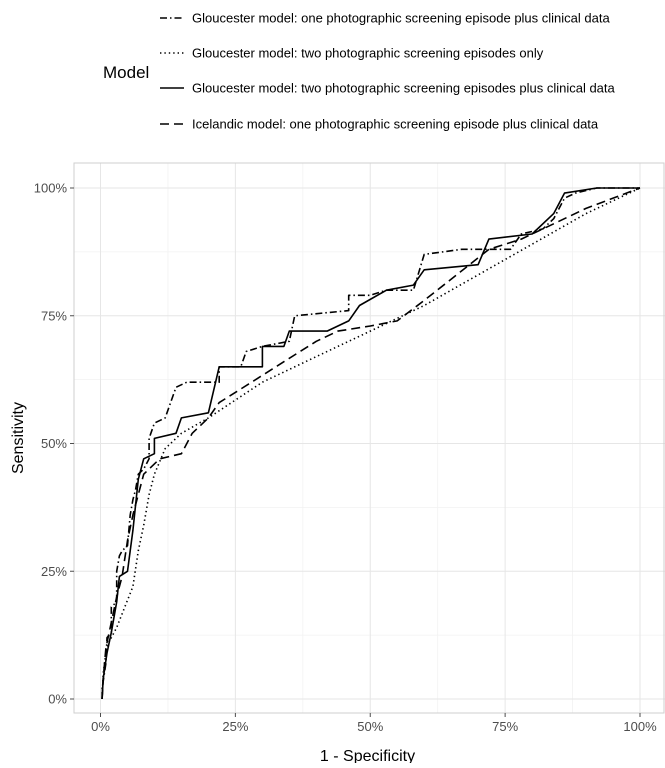  I want to click on x-tick-label: 0%, so click(100, 726).